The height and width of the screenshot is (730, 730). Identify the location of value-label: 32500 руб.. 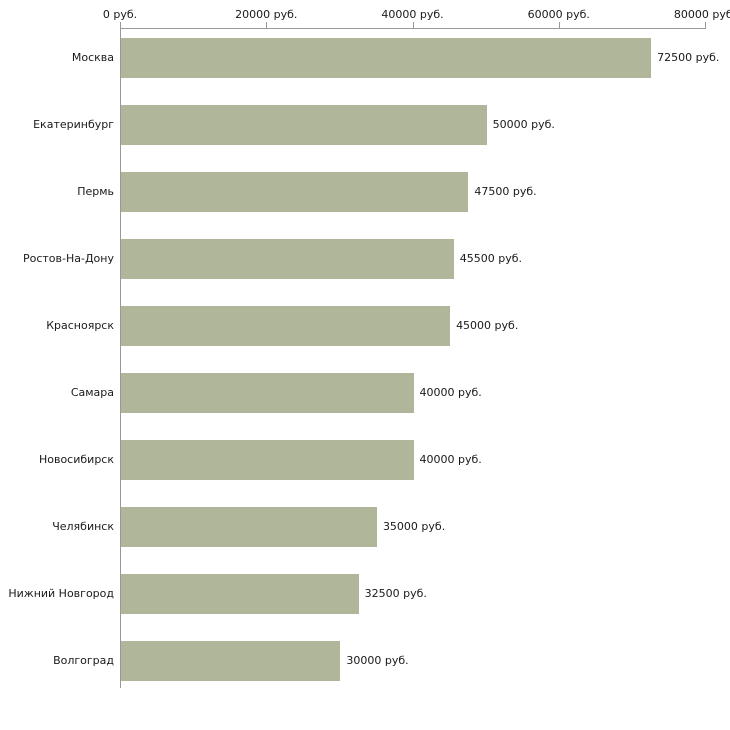
(395, 593).